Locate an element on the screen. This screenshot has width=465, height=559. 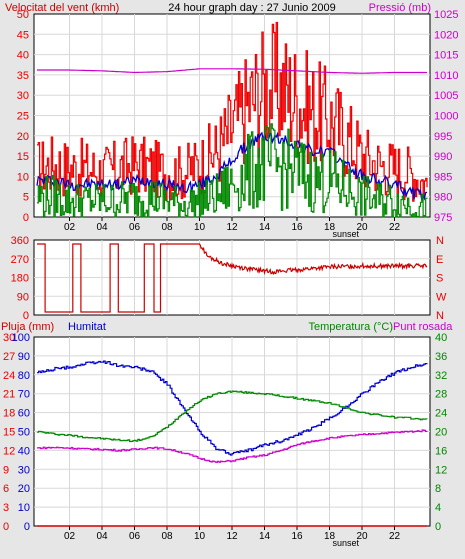
humidity-legend: Humitat is located at coordinates (87, 327).